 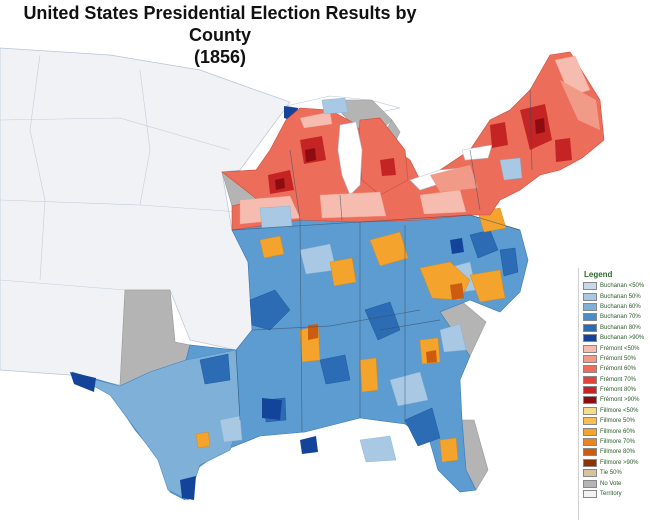 I want to click on lake-ontario, so click(x=477, y=152).